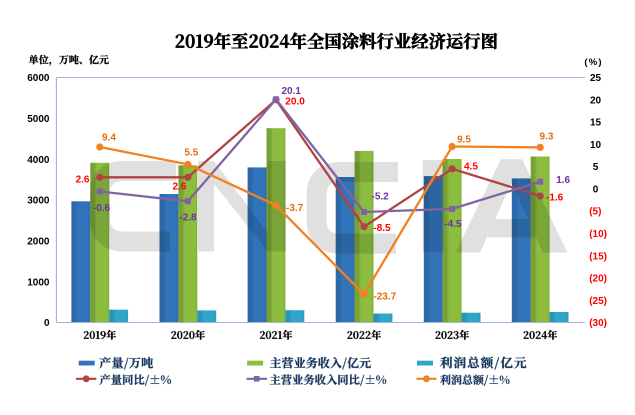 The height and width of the screenshot is (415, 635). Describe the element at coordinates (102, 208) in the screenshot. I see `svg-text: -0.6` at that location.